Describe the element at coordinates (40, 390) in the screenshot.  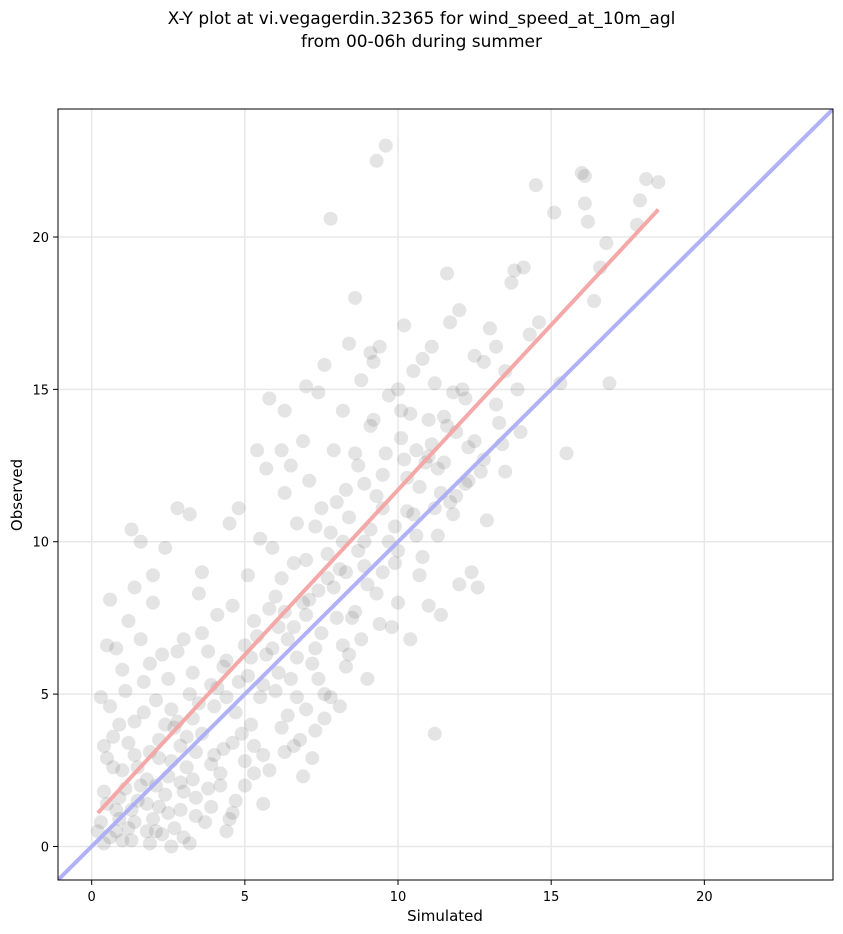
I see `y-tick-label: 15` at that location.